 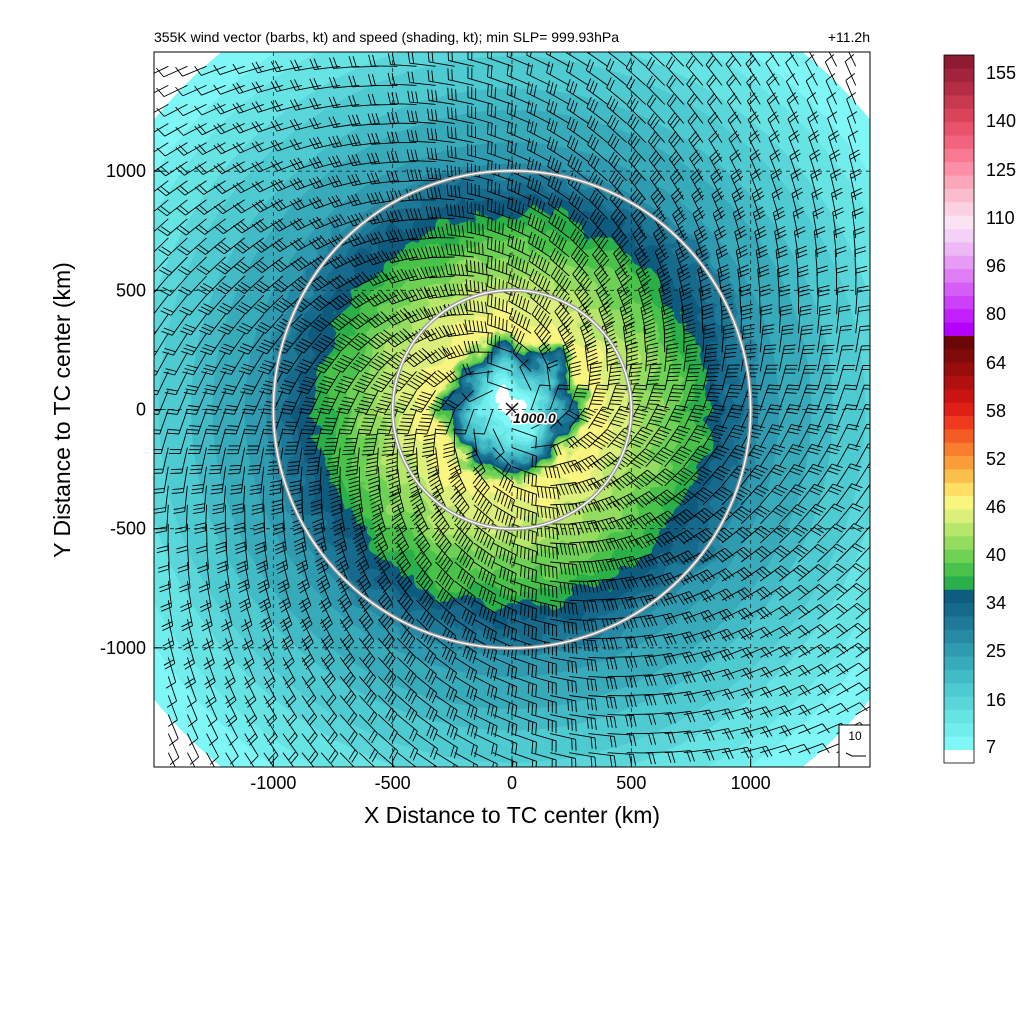 What do you see at coordinates (393, 783) in the screenshot?
I see `x-tick-label: -500` at bounding box center [393, 783].